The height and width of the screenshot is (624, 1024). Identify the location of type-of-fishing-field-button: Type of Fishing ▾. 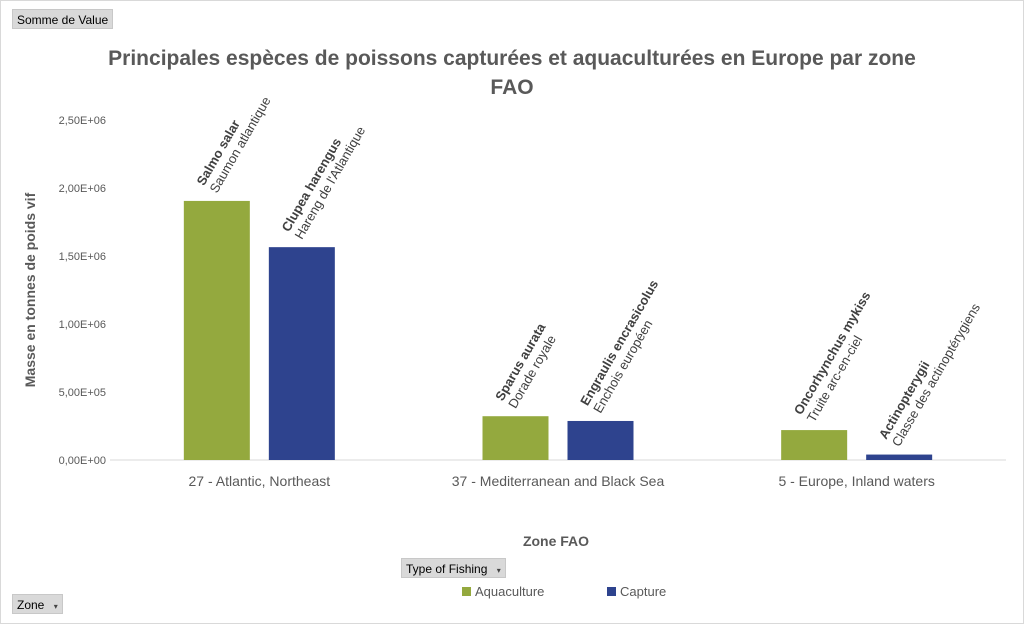
(453, 568).